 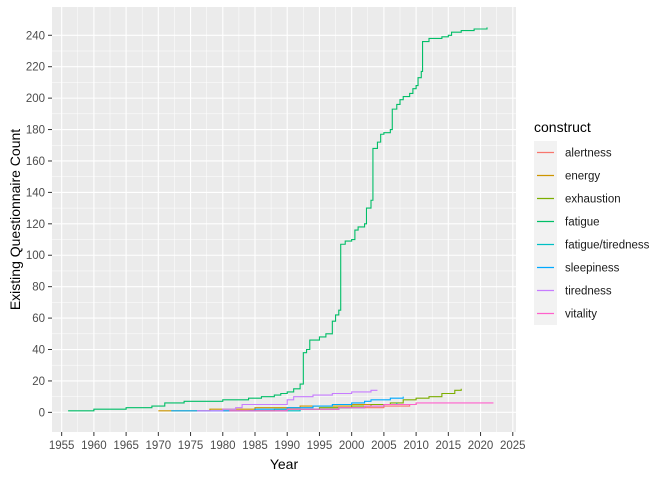 I want to click on legend-label: exhaustion, so click(x=593, y=200).